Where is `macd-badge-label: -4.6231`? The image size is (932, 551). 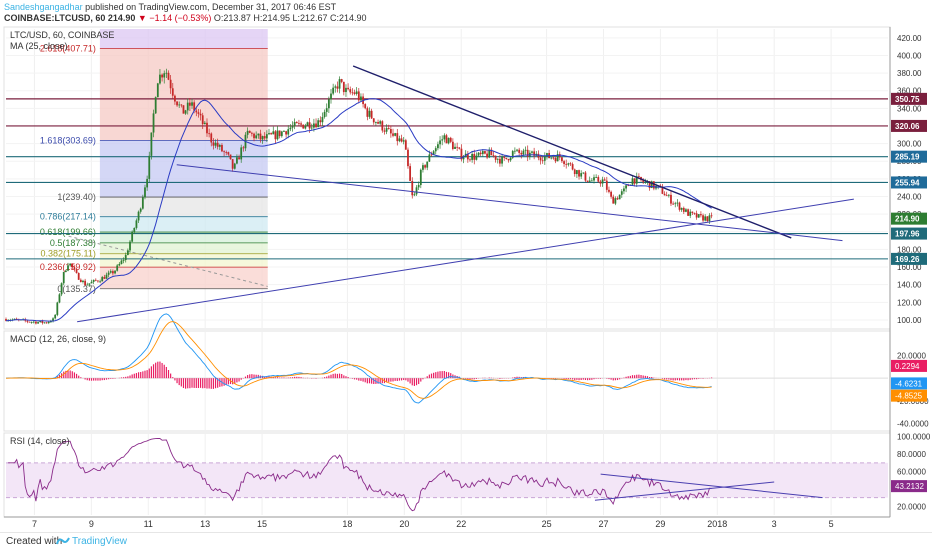 macd-badge-label: -4.6231 is located at coordinates (909, 383).